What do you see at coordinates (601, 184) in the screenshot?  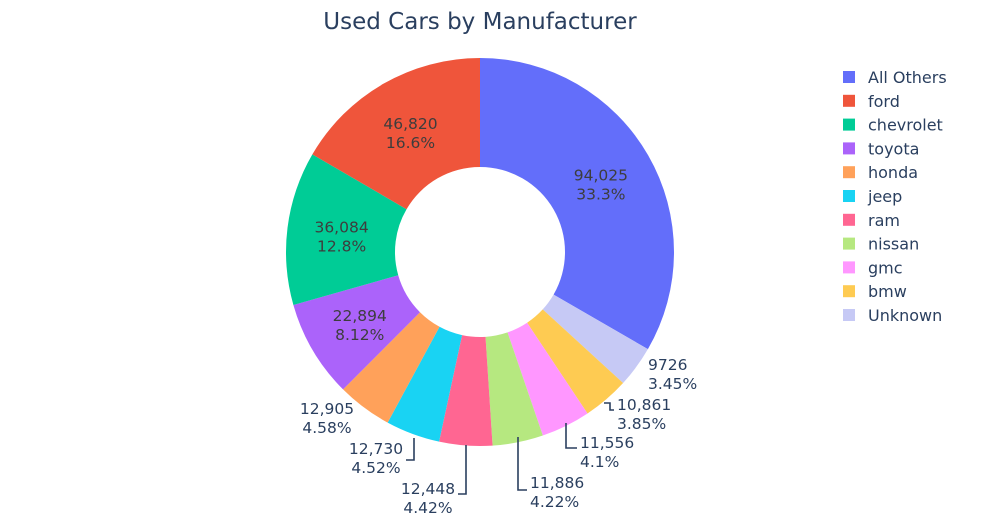 I see `slice-label-all-others: 94,025 33.3%` at bounding box center [601, 184].